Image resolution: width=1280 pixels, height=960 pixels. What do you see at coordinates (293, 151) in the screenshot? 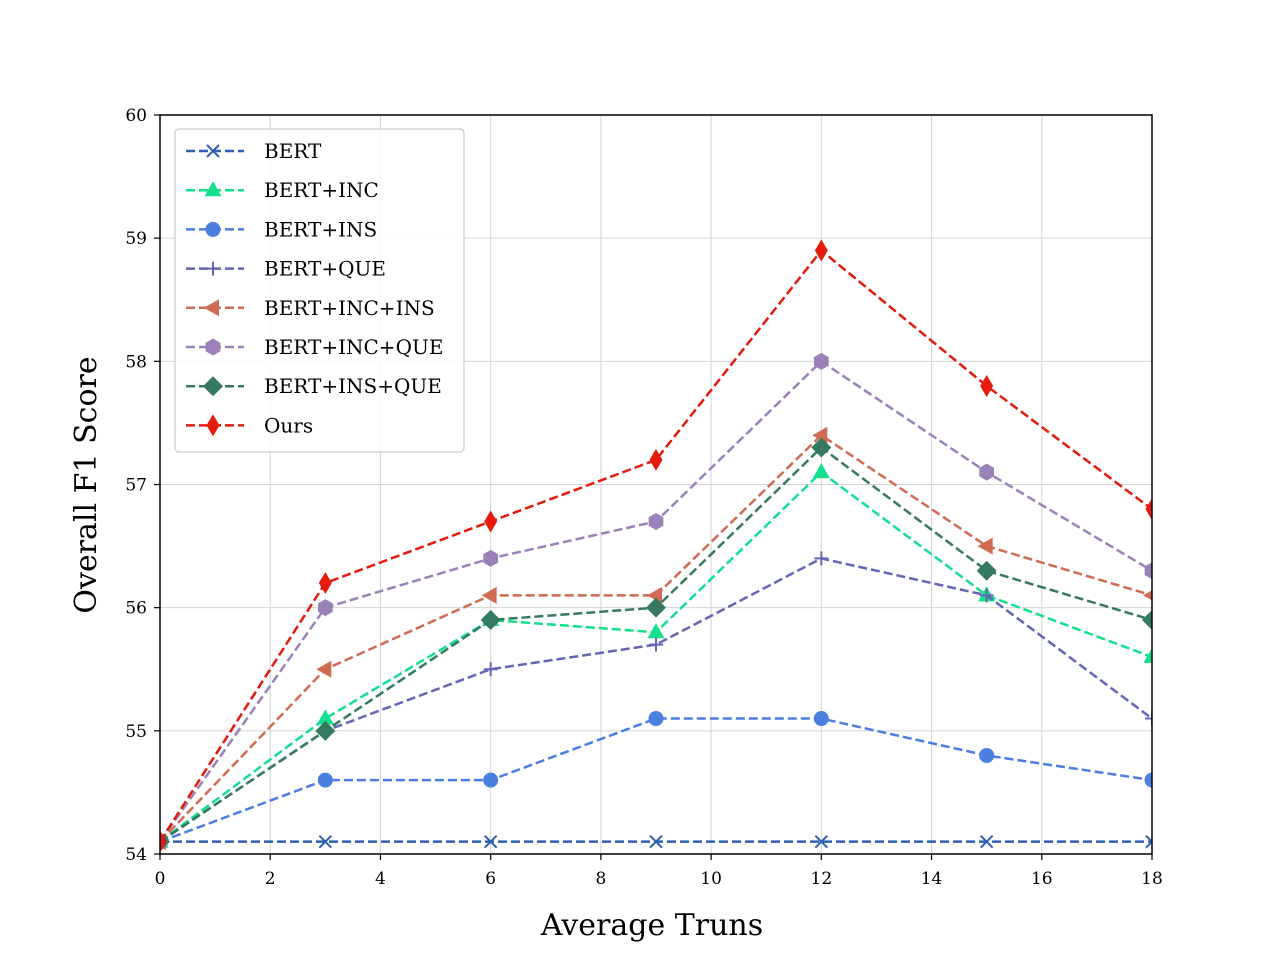
I see `legend-label: BERT` at bounding box center [293, 151].